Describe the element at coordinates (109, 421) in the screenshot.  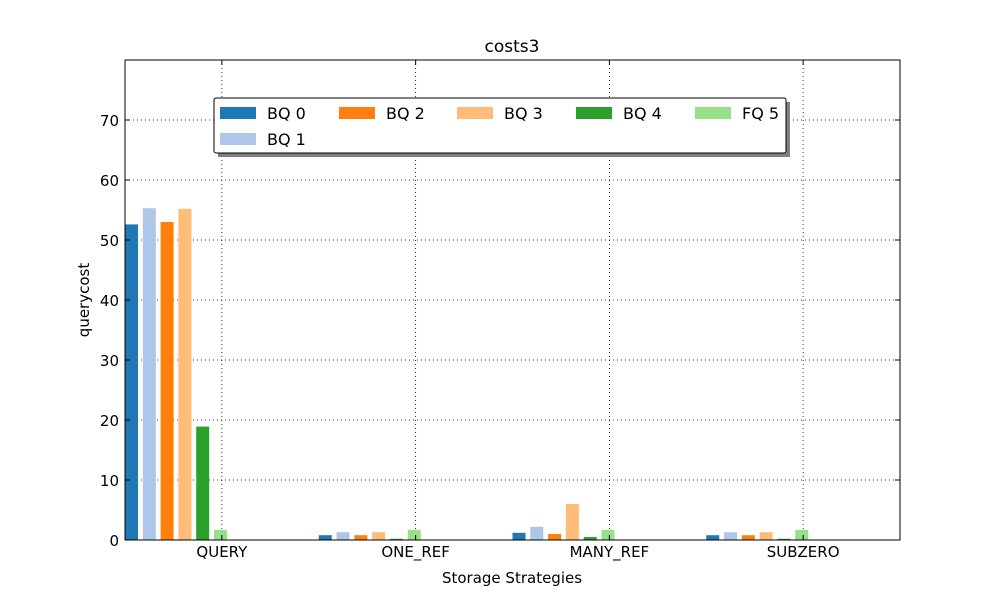
I see `y-tick-label: 20` at that location.